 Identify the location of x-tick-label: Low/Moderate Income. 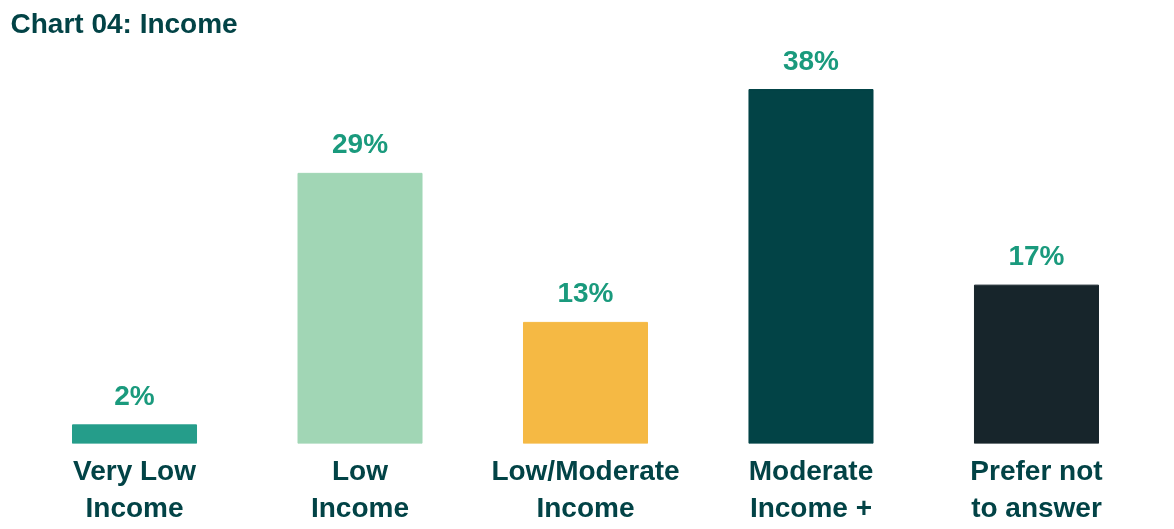
(585, 488).